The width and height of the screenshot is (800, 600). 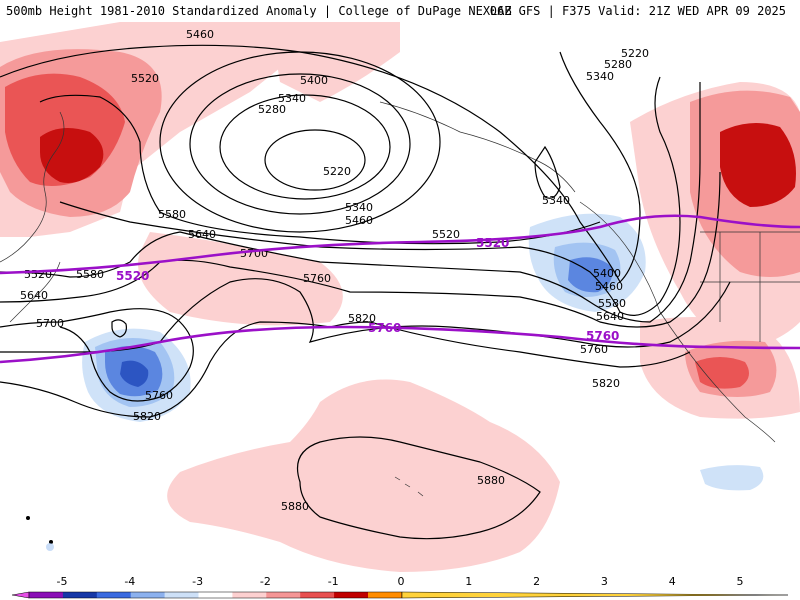 I want to click on colorbar-tick-label: -4, so click(x=129, y=581).